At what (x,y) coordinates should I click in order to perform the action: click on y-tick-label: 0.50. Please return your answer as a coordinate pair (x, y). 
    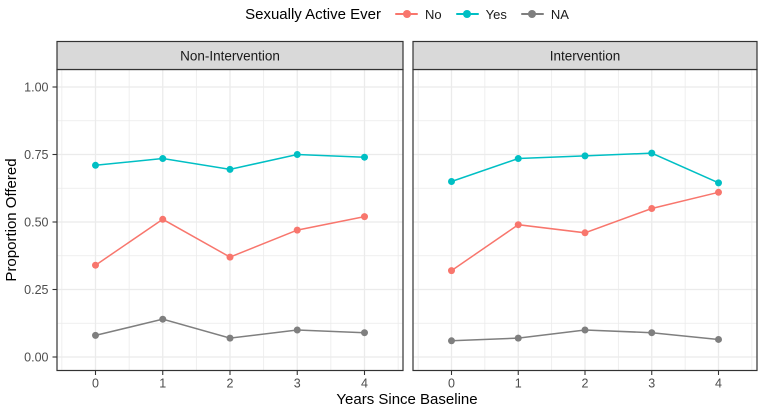
    Looking at the image, I should click on (36, 222).